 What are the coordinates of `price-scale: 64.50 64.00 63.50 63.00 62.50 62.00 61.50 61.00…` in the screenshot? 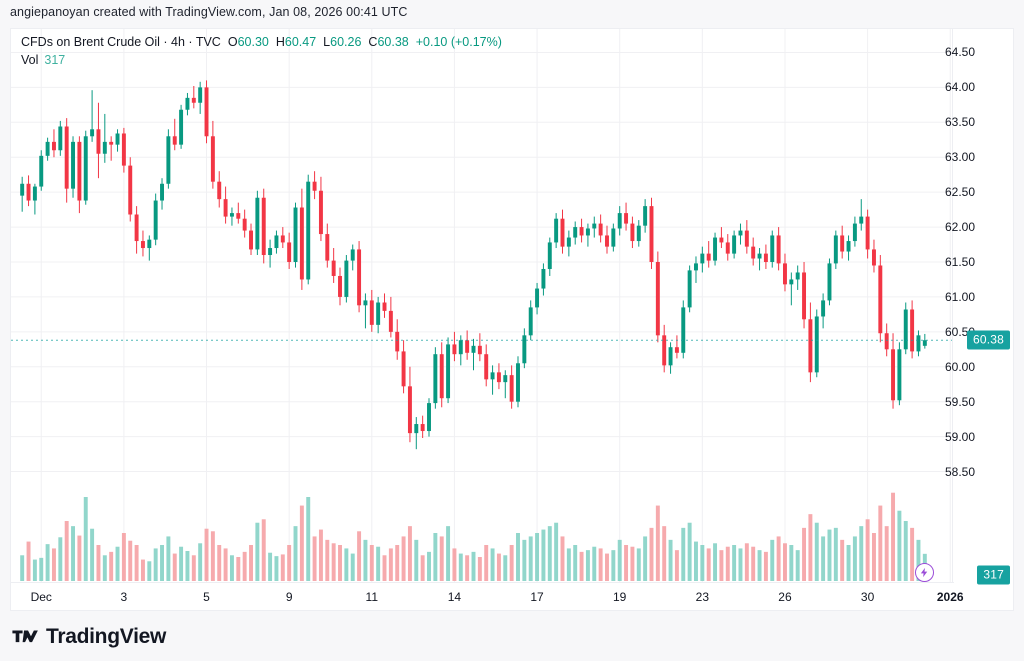 It's located at (979, 307).